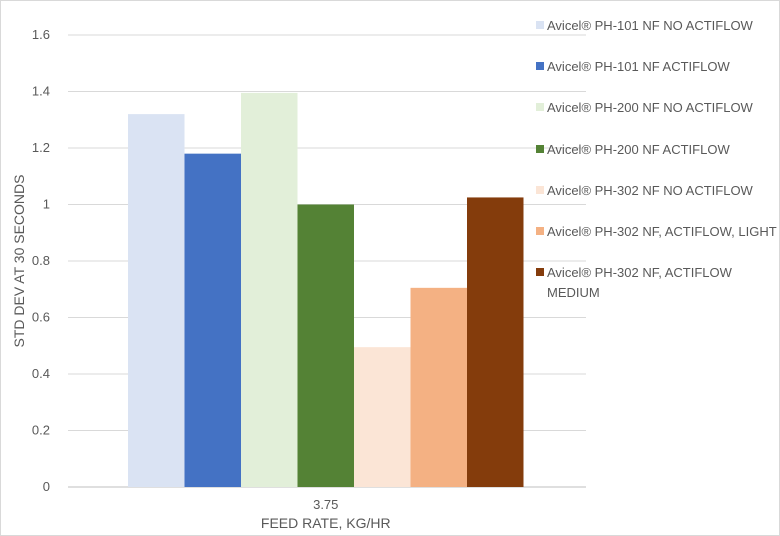 The width and height of the screenshot is (780, 536). What do you see at coordinates (326, 523) in the screenshot?
I see `x-axis-title: FEED RATE, KG/HR` at bounding box center [326, 523].